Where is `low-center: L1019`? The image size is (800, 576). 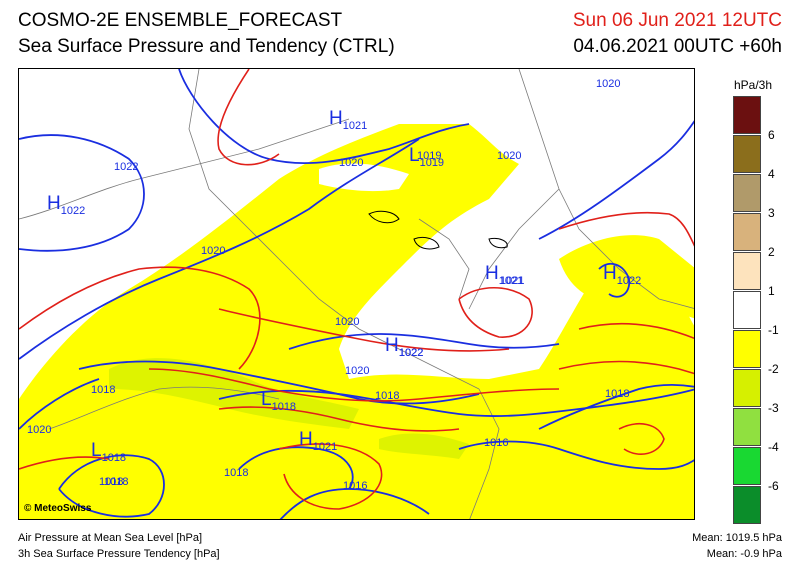 low-center: L1019 is located at coordinates (426, 157).